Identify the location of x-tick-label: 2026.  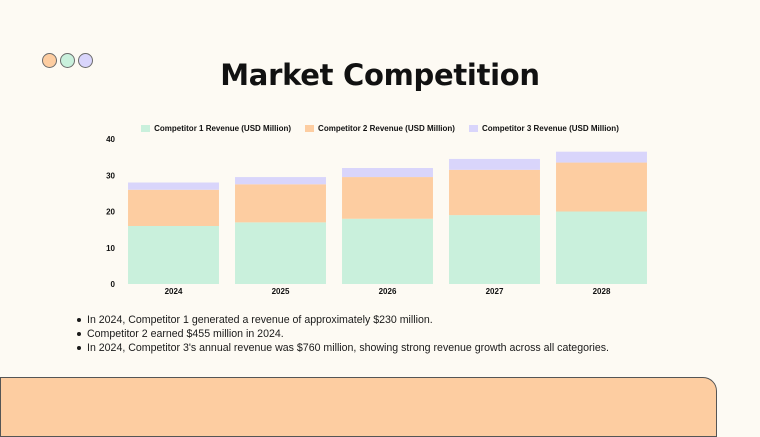
(388, 291).